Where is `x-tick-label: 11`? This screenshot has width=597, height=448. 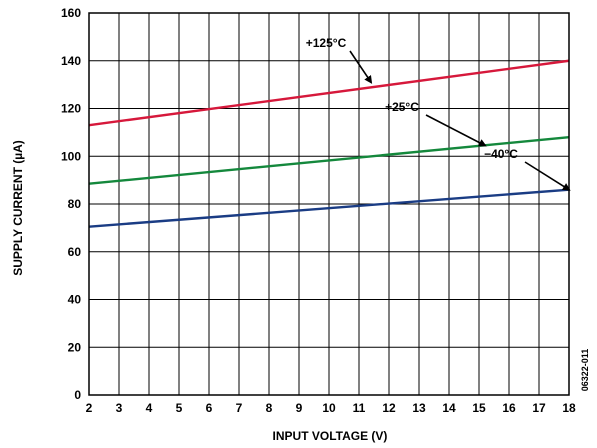
x-tick-label: 11 is located at coordinates (359, 408).